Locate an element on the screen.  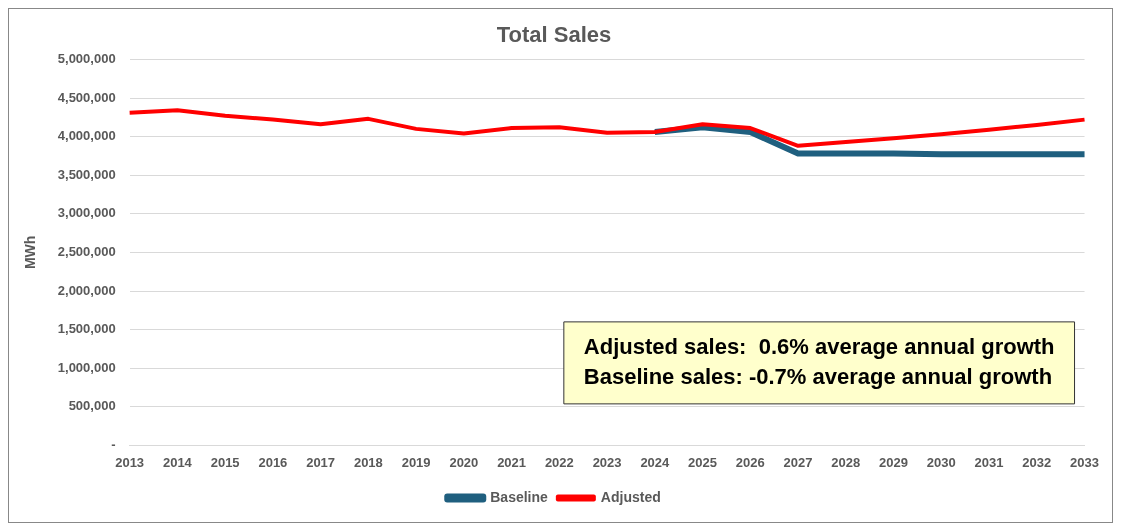
y-tick-label: 1,500,000 is located at coordinates (86, 329).